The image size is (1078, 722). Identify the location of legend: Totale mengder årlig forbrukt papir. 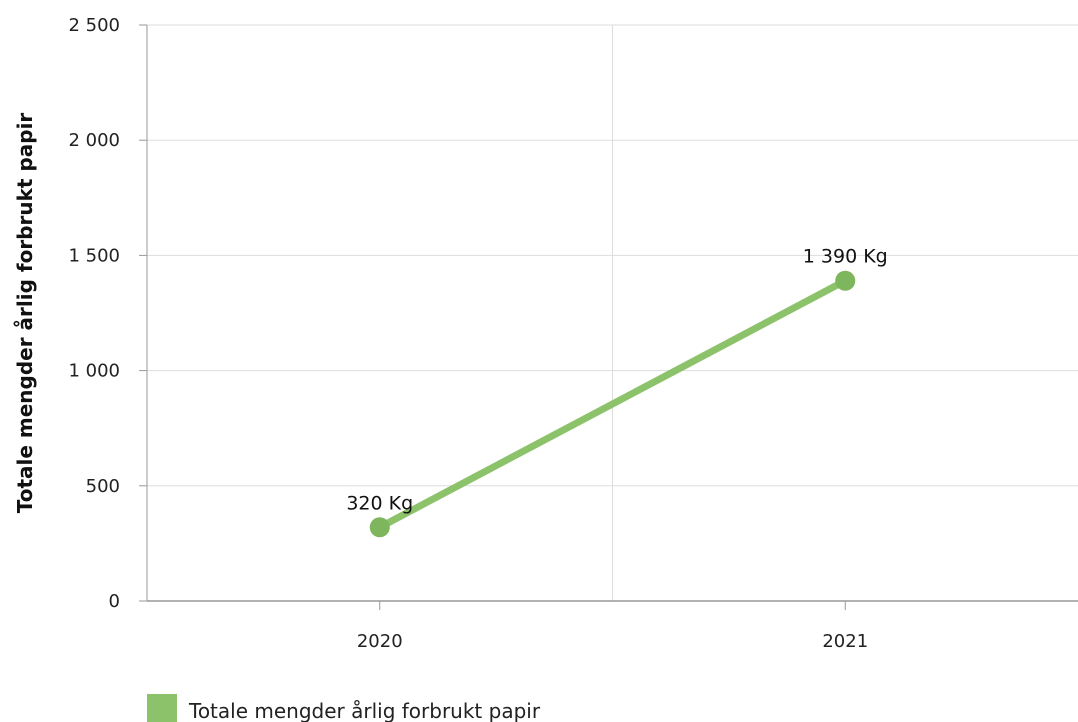
(344, 708).